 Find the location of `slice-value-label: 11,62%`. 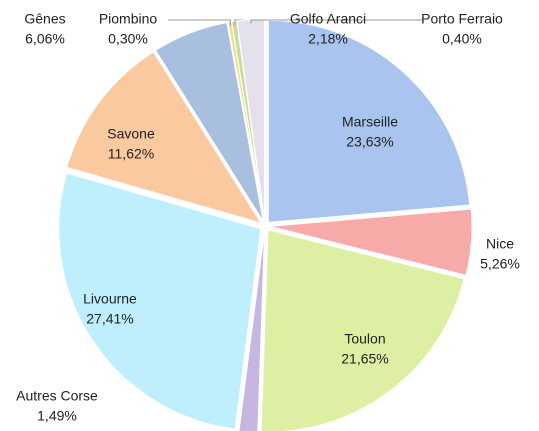

slice-value-label: 11,62% is located at coordinates (131, 154).